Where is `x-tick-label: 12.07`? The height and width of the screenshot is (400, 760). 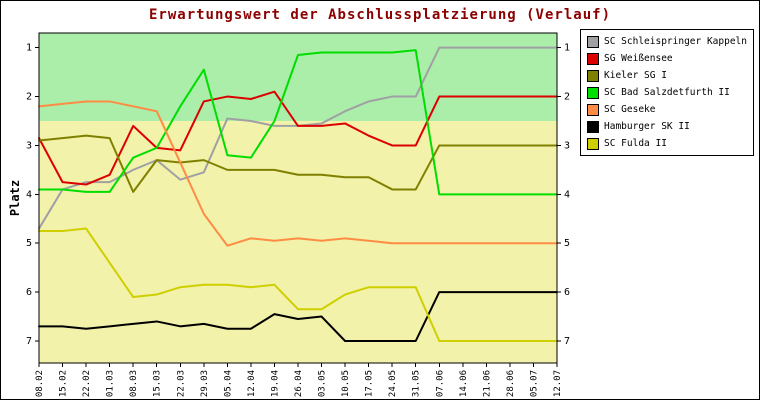
x-tick-label: 12.07 is located at coordinates (558, 383).